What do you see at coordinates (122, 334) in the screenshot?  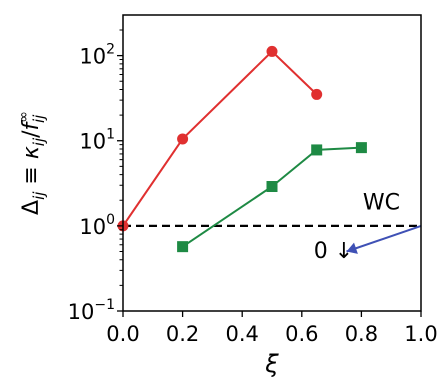 I see `x-tick-label: 0.0` at bounding box center [122, 334].